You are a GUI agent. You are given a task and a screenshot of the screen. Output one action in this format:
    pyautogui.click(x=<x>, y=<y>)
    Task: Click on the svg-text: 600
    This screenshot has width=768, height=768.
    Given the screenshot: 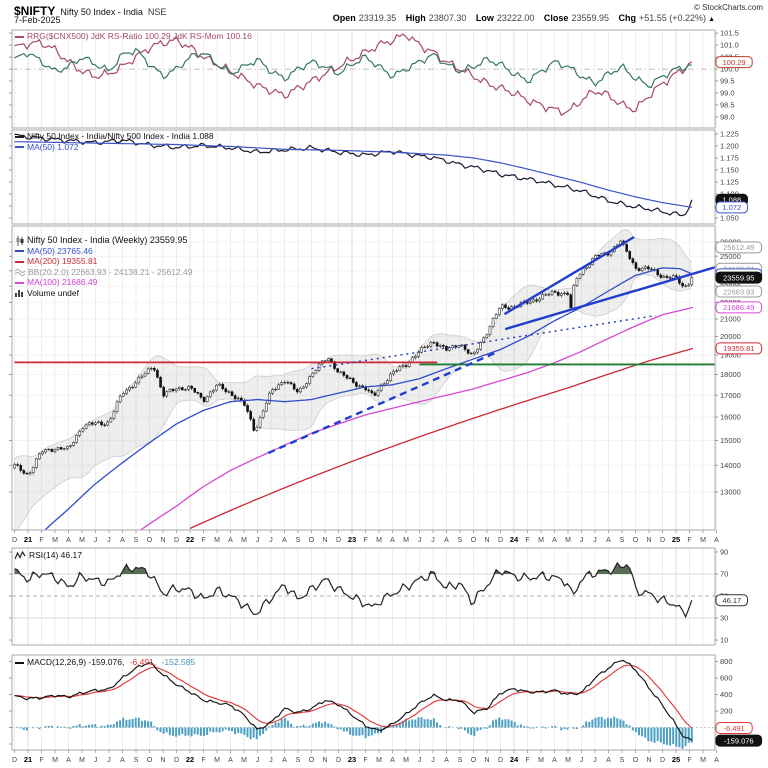 What is the action you would take?
    pyautogui.click(x=726, y=678)
    